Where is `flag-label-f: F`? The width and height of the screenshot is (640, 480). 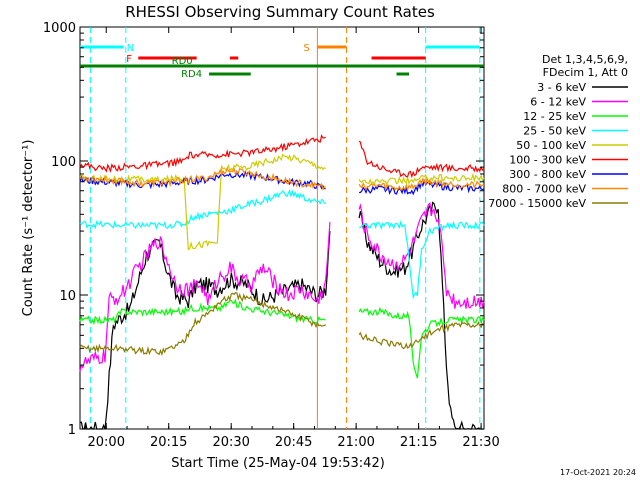
flag-label-f: F is located at coordinates (129, 59).